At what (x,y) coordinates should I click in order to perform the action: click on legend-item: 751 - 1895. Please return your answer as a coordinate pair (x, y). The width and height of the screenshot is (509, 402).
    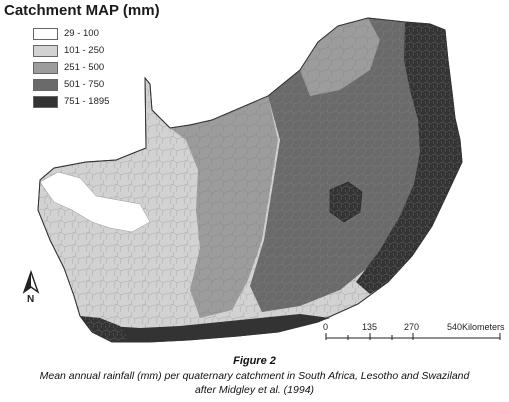
    Looking at the image, I should click on (71, 101).